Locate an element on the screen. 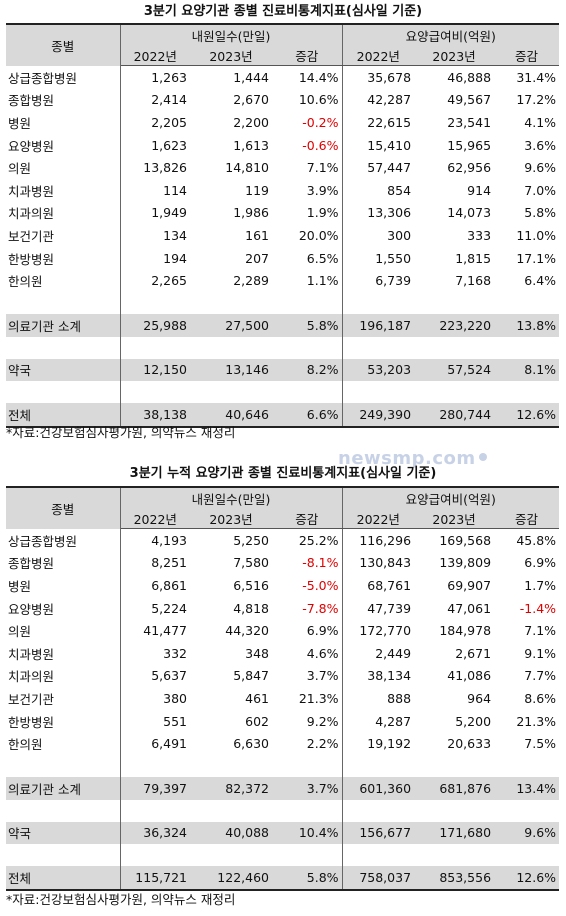  table-row: 치과의원 1,949 1,986 1.9% 13,306 14,073 5.8% is located at coordinates (282, 213).